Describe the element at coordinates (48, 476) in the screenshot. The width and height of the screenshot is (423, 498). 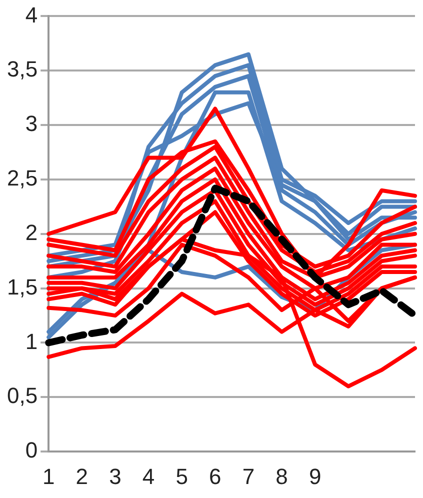
I see `x-tick-label: 1` at that location.